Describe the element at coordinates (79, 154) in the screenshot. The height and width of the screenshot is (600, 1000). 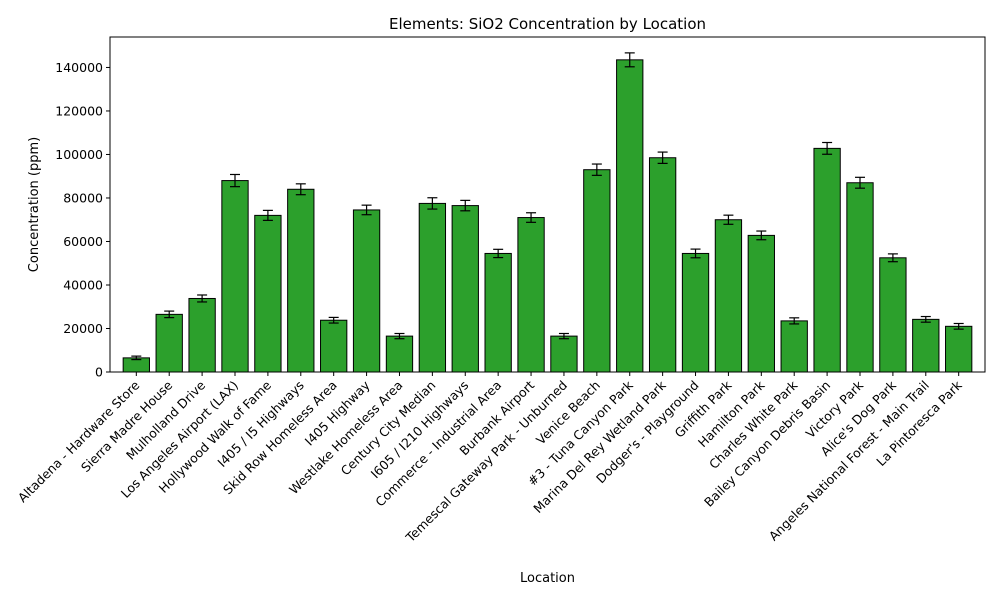
I see `y-tick-label: 100000` at that location.